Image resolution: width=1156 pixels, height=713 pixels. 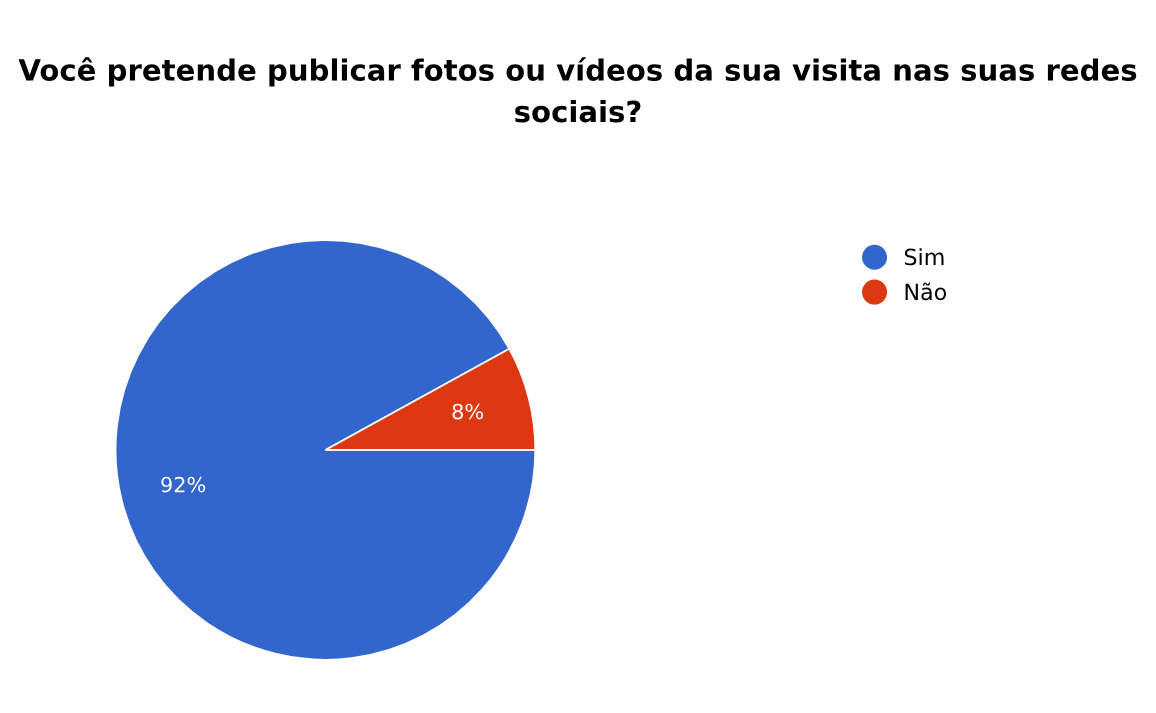 What do you see at coordinates (577, 90) in the screenshot?
I see `chart-title: Você pretende publicar fotos ou vídeos da sua visita nas suas redes sociais?` at bounding box center [577, 90].